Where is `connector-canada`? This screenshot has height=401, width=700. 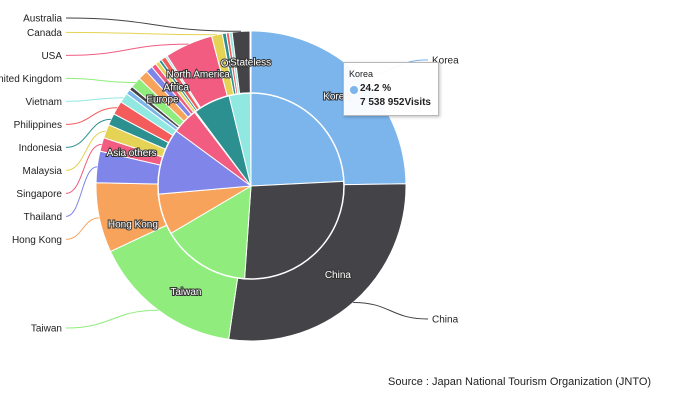
connector-canada is located at coordinates (141, 33).